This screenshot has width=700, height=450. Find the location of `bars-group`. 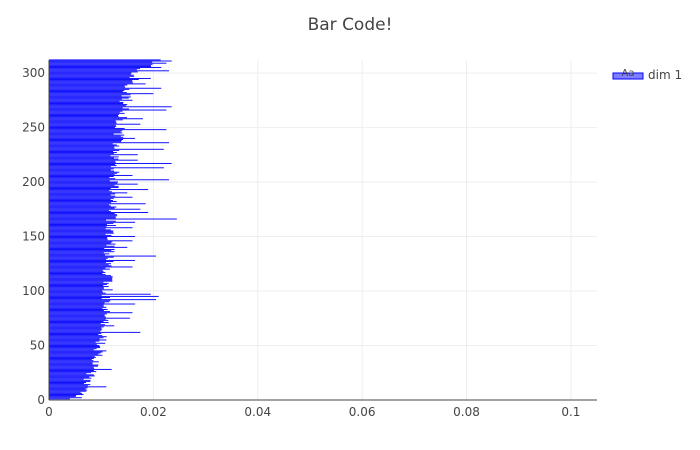

bars-group is located at coordinates (113, 229).